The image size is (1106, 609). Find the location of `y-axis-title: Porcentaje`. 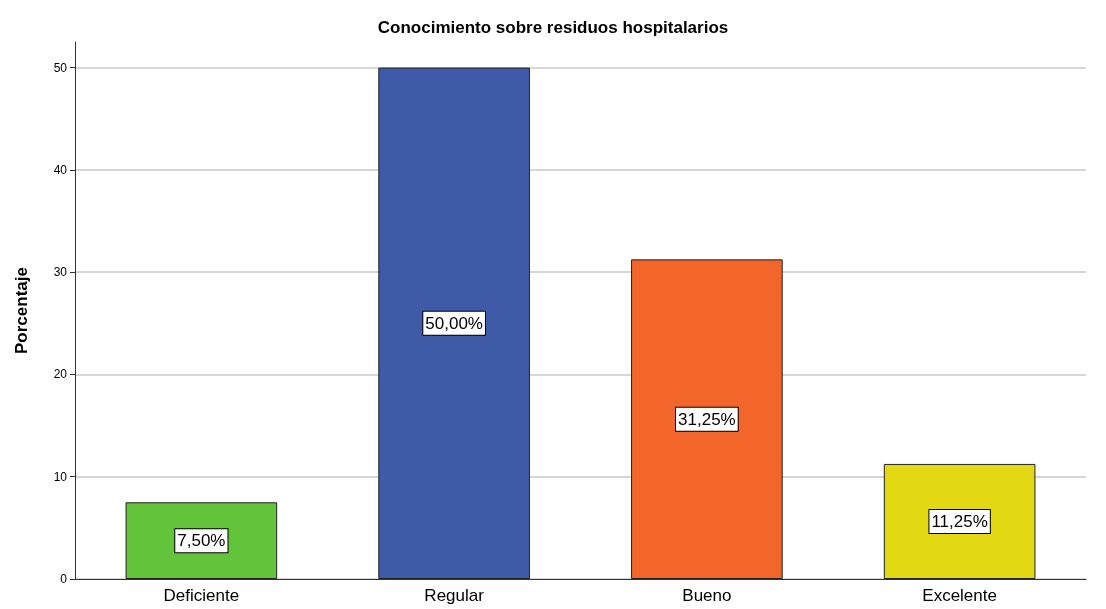

y-axis-title: Porcentaje is located at coordinates (21, 310).